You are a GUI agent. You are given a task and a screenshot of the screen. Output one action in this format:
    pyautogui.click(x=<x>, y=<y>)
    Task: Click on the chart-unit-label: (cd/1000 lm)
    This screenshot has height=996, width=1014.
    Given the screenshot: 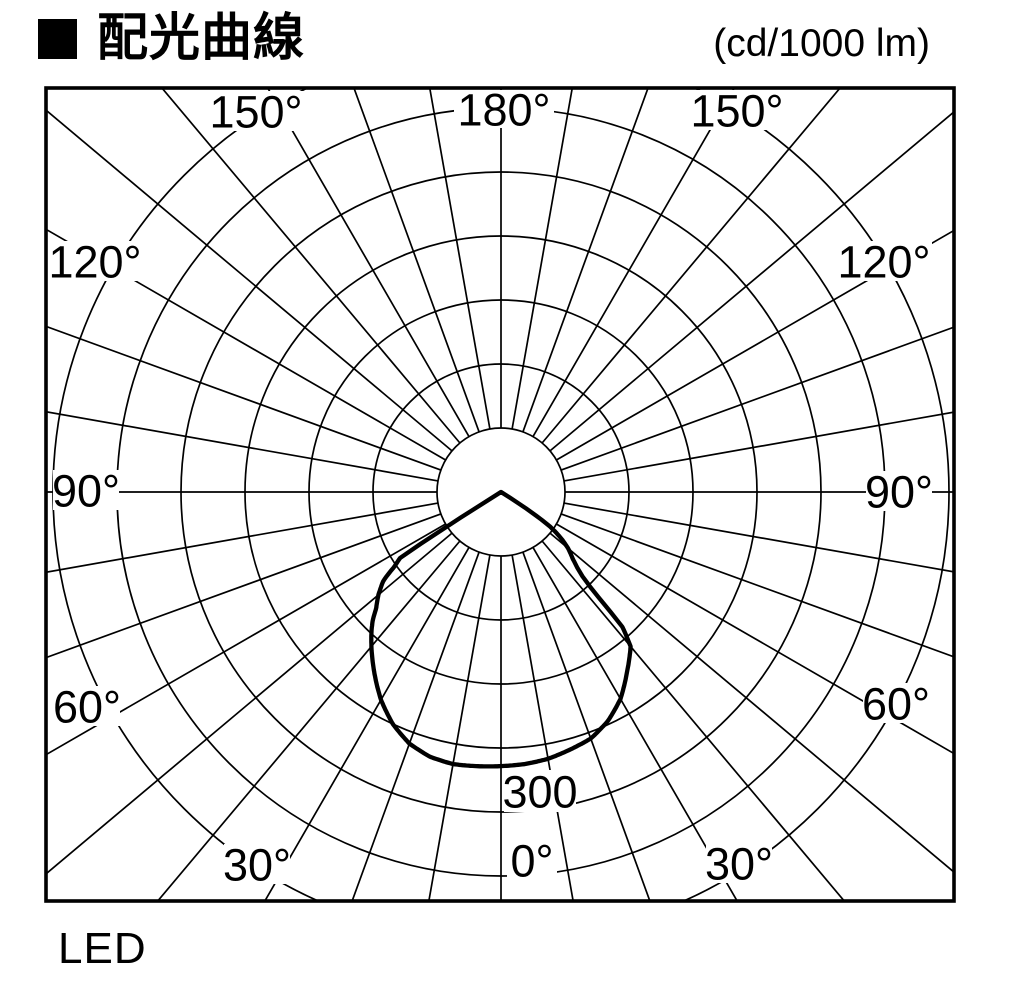 What is the action you would take?
    pyautogui.click(x=821, y=43)
    